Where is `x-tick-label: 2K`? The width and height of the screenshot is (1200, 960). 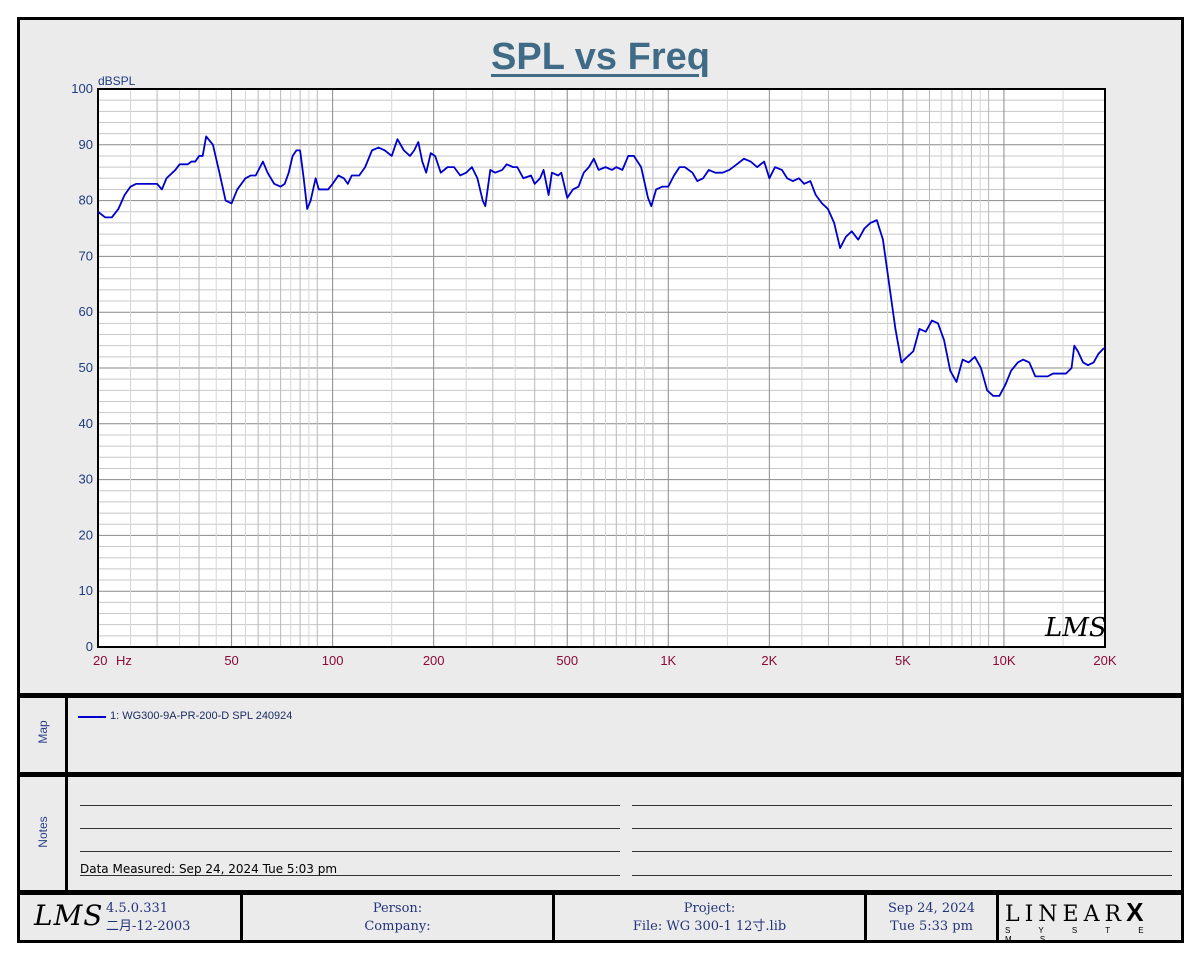 x-tick-label: 2K is located at coordinates (769, 660).